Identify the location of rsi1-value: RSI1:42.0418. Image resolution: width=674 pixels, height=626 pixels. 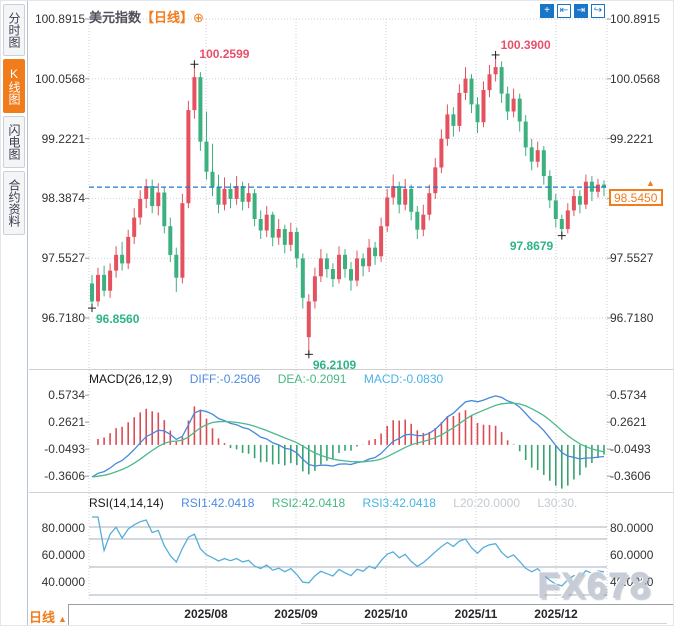
(218, 503).